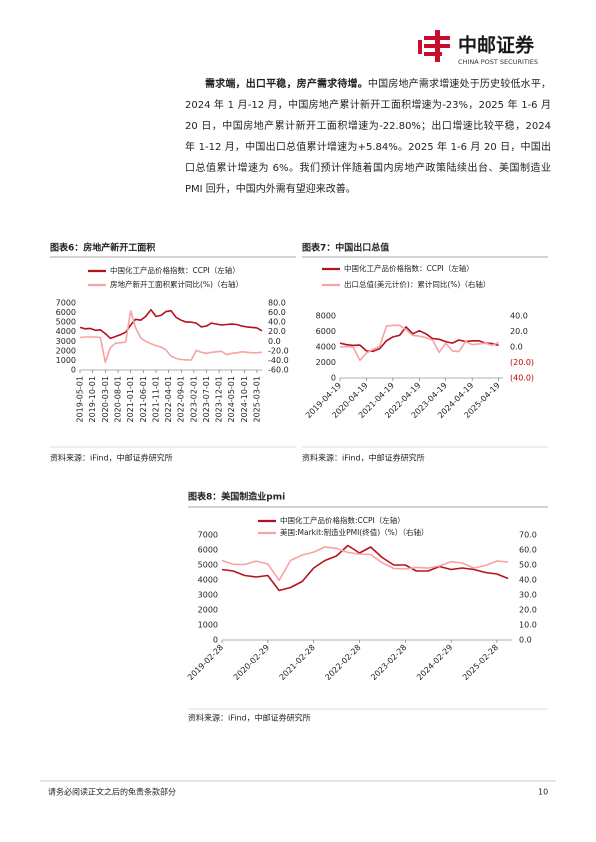 The image size is (596, 842). I want to click on figure-title: 图表7：中国出口总值, so click(345, 248).